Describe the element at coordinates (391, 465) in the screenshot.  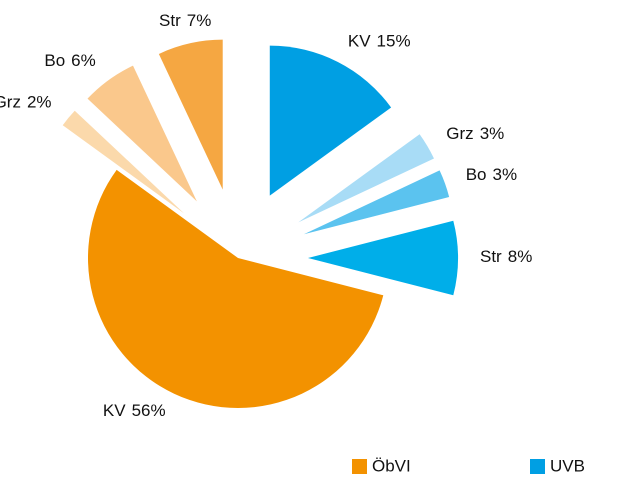
I see `legend-label: ÖbVI` at that location.